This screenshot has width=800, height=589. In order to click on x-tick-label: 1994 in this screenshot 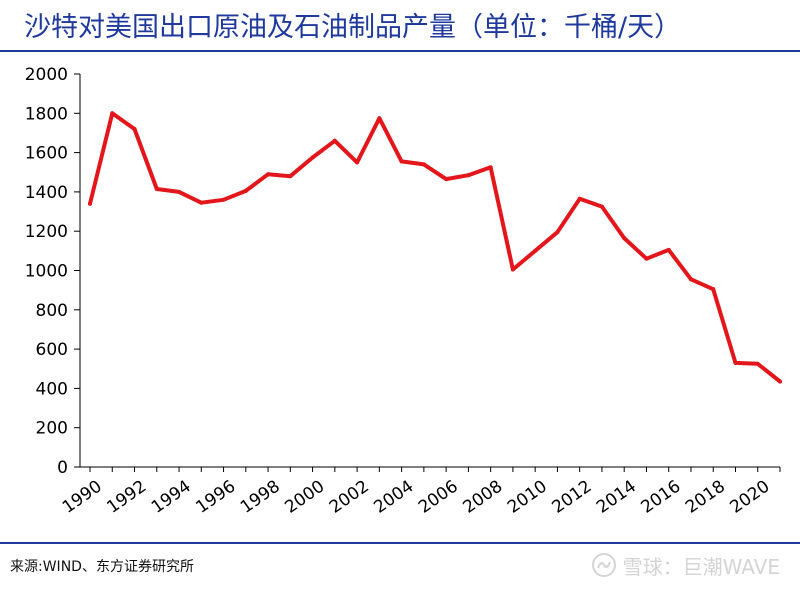, I will do `click(171, 497)`.